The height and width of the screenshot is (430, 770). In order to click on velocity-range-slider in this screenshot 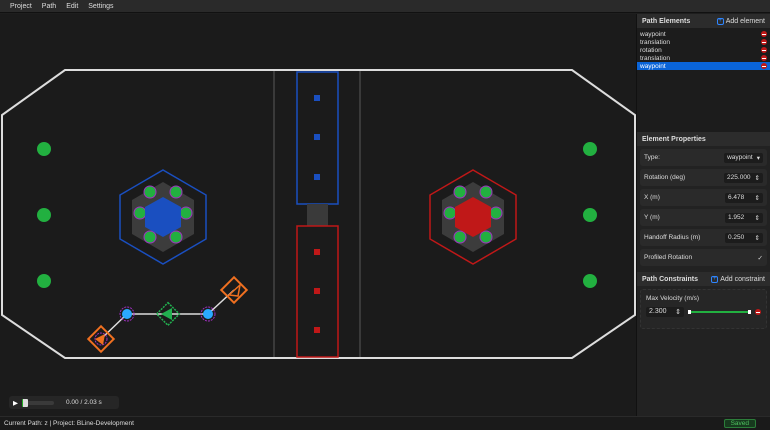, I will do `click(719, 312)`.